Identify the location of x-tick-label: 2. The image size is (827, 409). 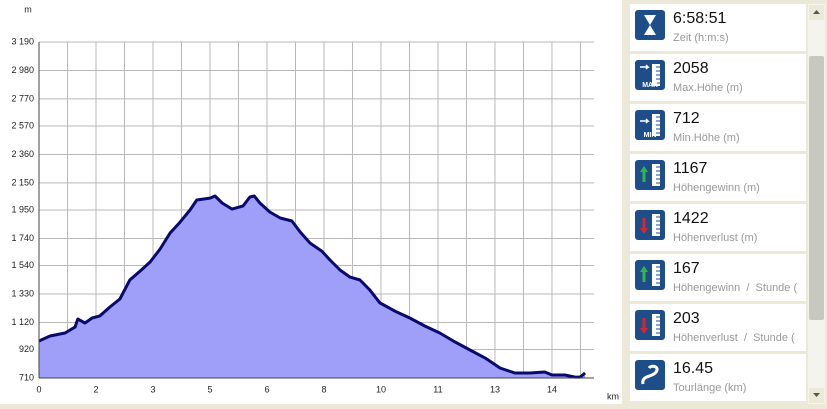
(95, 389).